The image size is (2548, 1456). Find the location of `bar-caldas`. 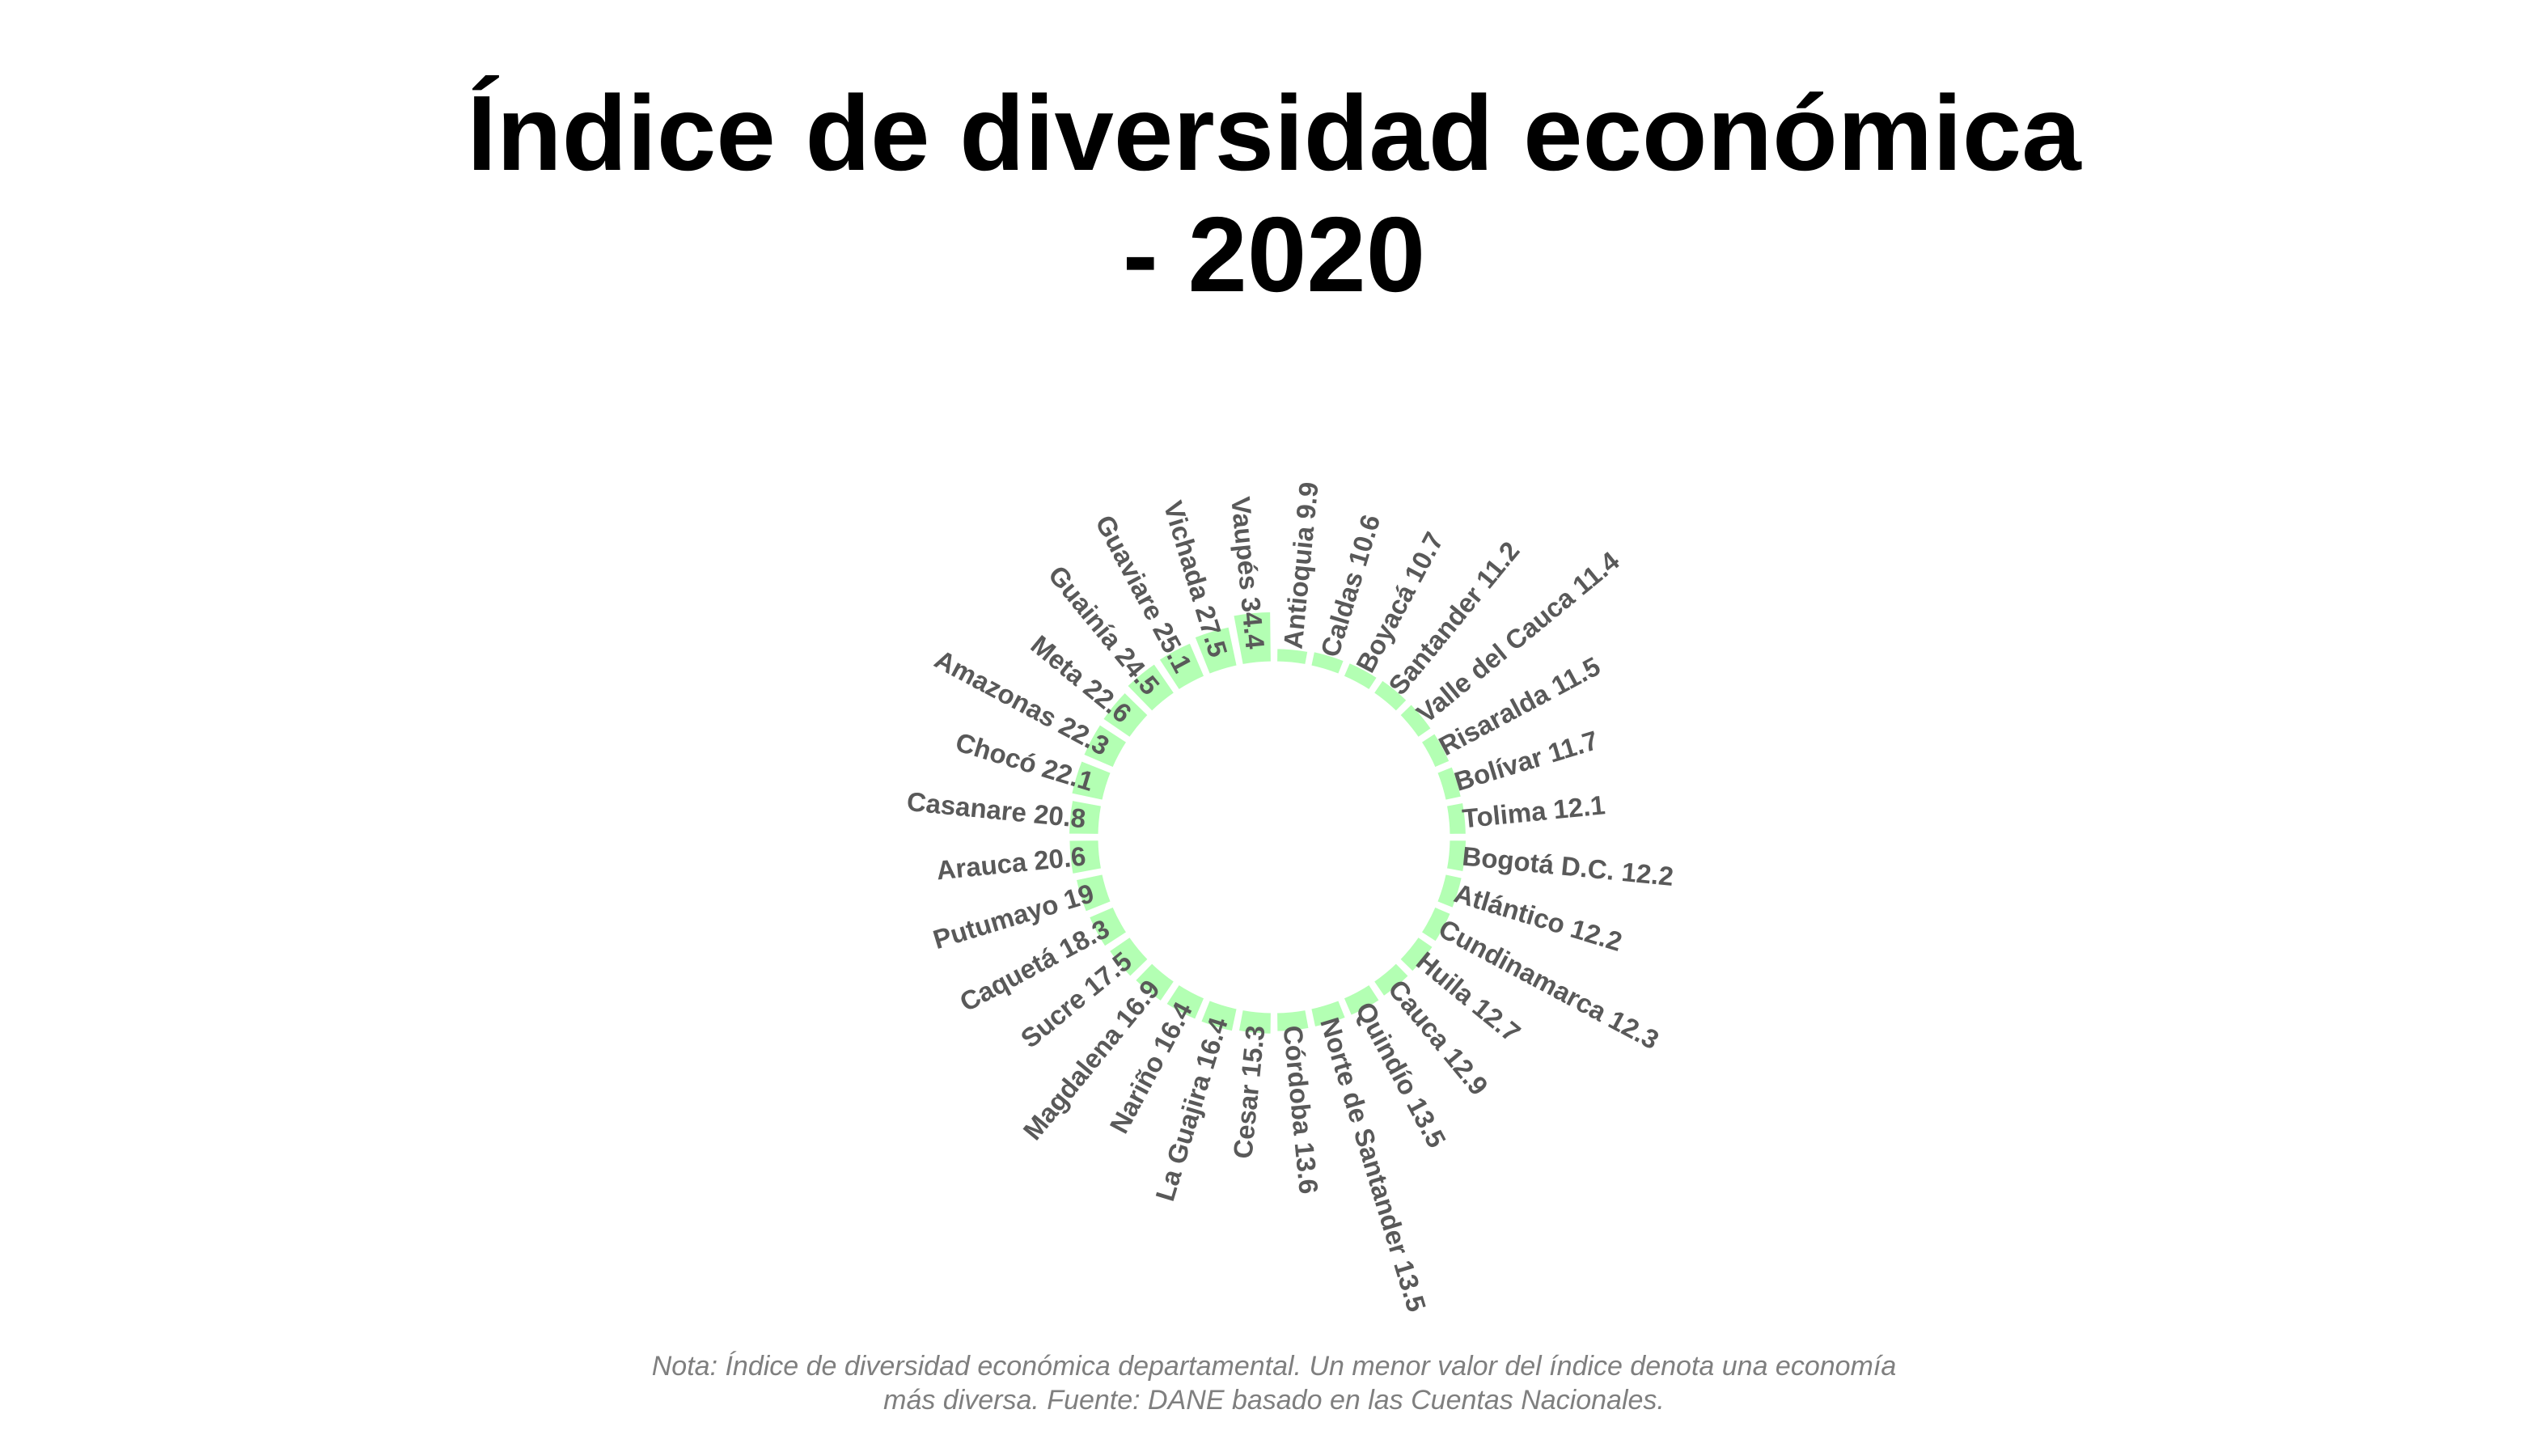

bar-caldas is located at coordinates (1327, 663).